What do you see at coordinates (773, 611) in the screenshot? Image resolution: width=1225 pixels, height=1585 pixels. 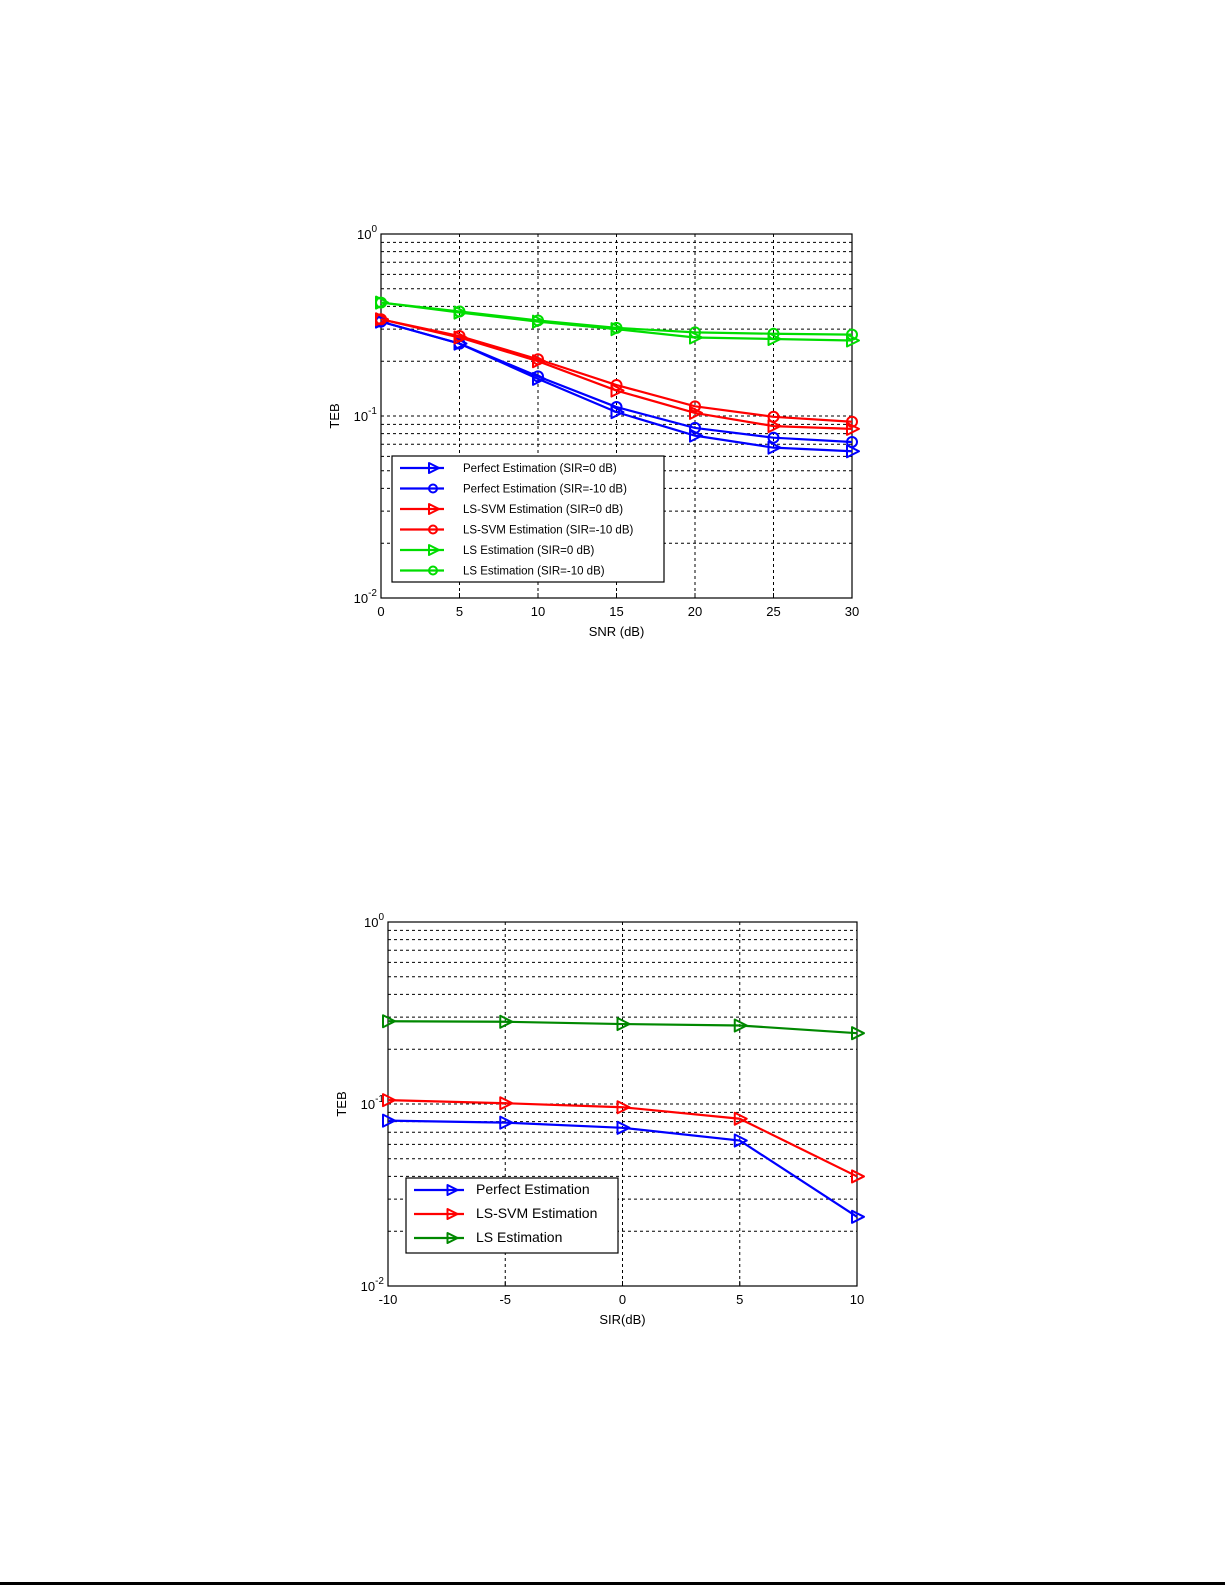 I see `x-tick-label: 25` at bounding box center [773, 611].